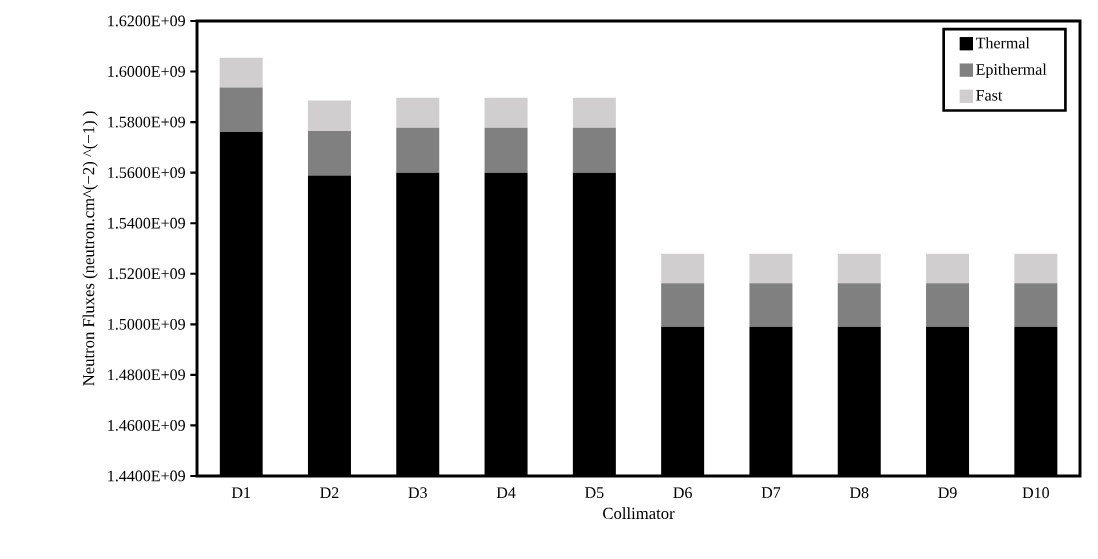 The height and width of the screenshot is (559, 1098). What do you see at coordinates (146, 122) in the screenshot?
I see `y-tick-label: 1.5800E+09` at bounding box center [146, 122].